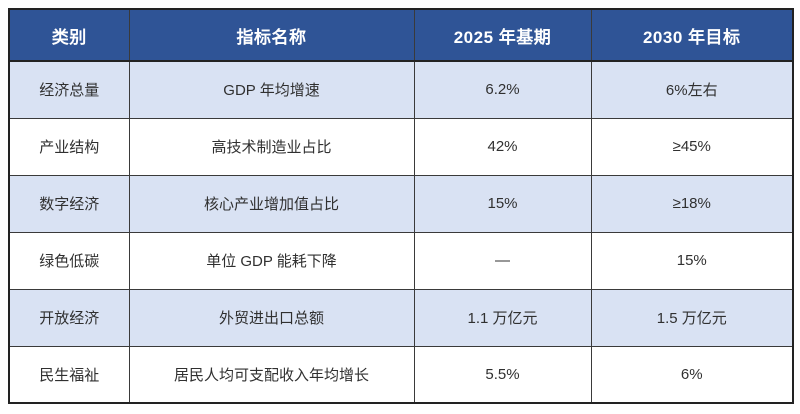 Image resolution: width=800 pixels, height=414 pixels. I want to click on table-row: 绿色低碳 单位 GDP 能耗下降 — 15%, so click(401, 260).